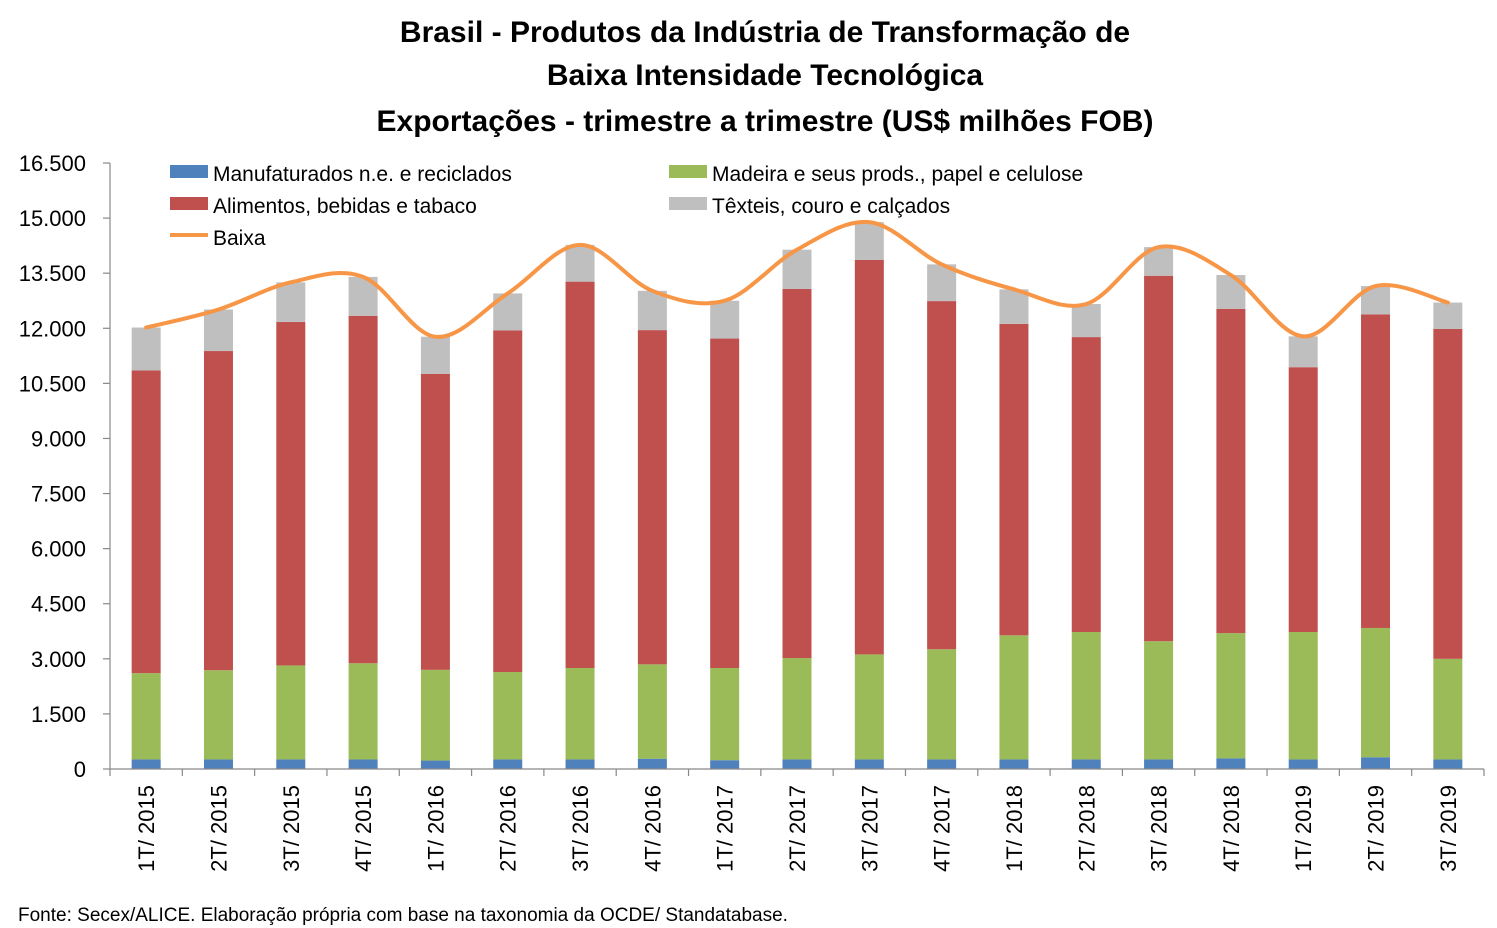  What do you see at coordinates (435, 828) in the screenshot?
I see `x-tick-label: 1T/ 2016` at bounding box center [435, 828].